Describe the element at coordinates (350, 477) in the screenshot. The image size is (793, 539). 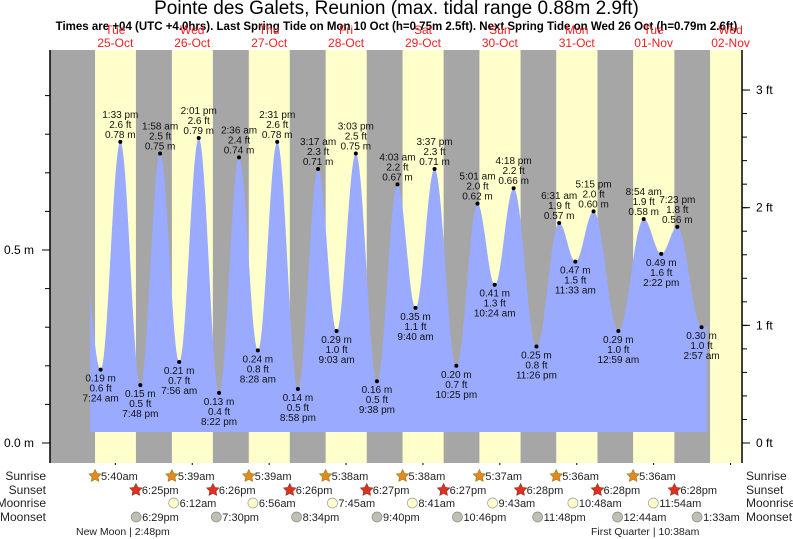
I see `sunrise-time: 5:38am` at that location.